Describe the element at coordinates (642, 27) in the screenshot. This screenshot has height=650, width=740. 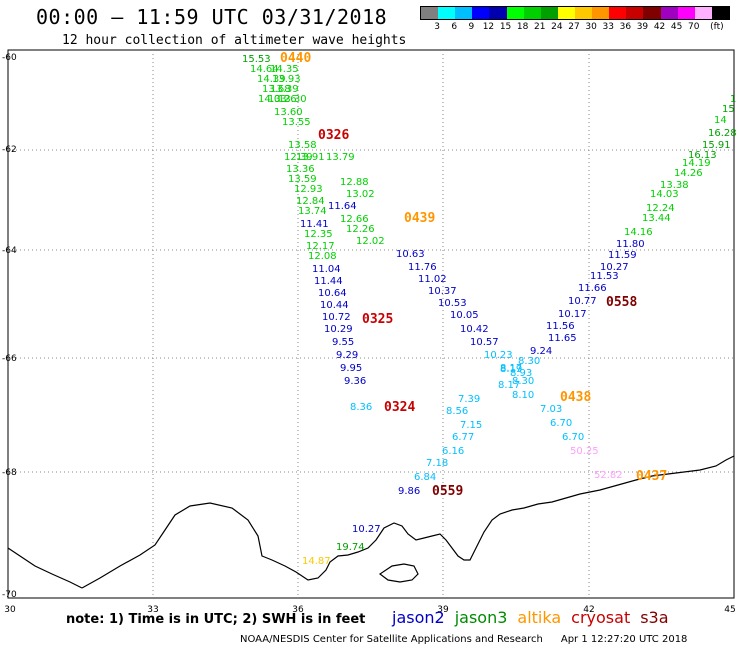
I see `legend-label: 39` at that location.